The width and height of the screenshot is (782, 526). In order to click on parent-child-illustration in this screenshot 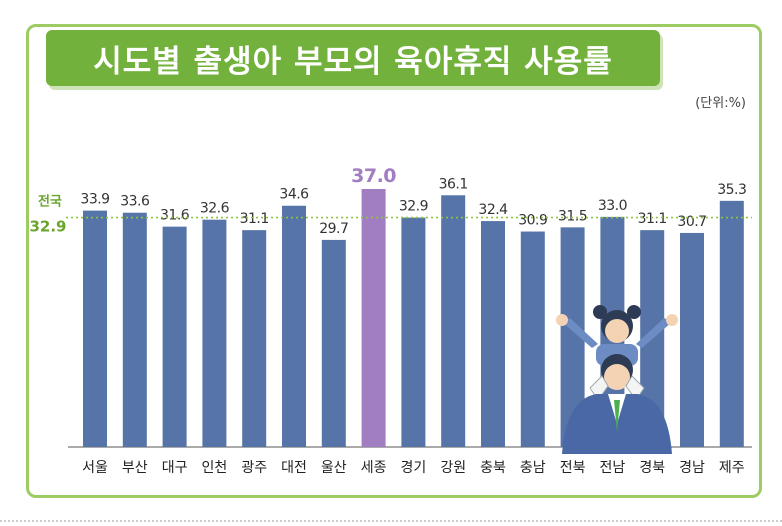, I will do `click(617, 379)`.